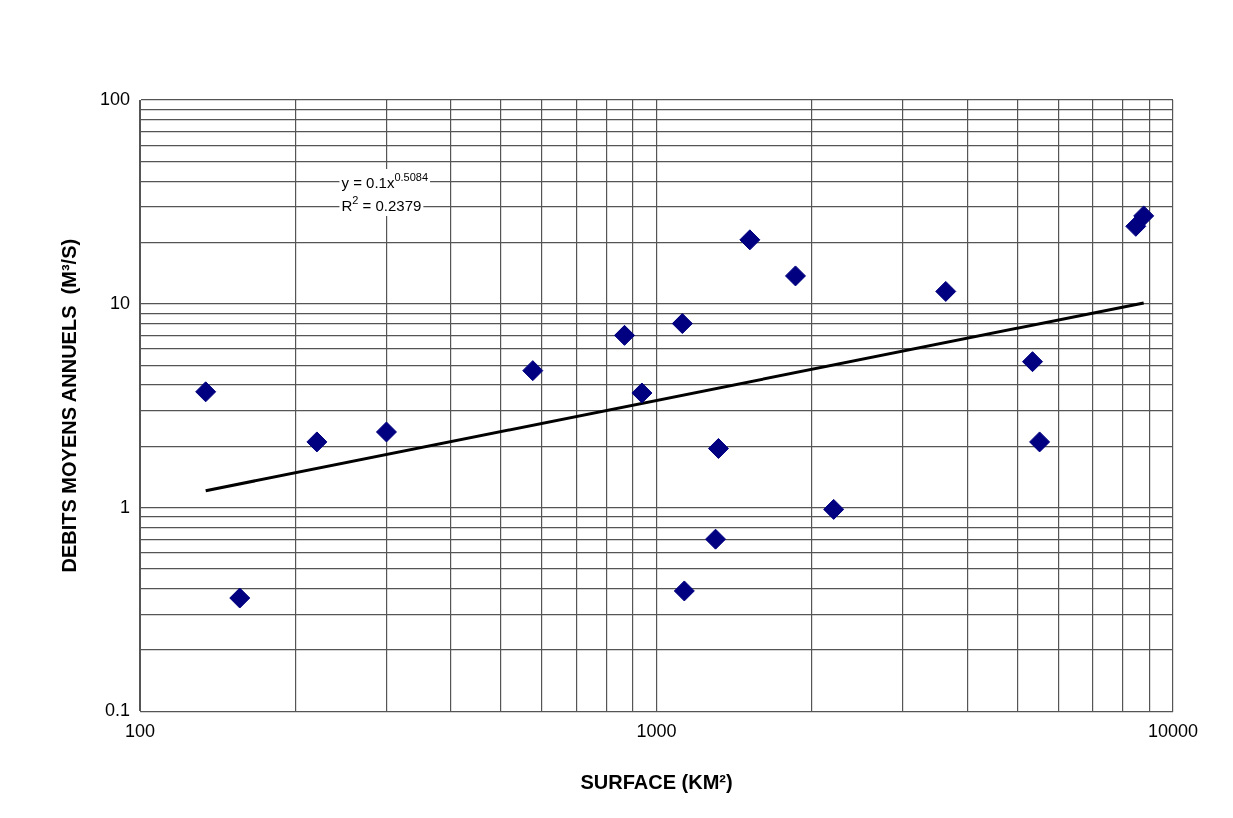  What do you see at coordinates (118, 710) in the screenshot?
I see `y-tick-label: 0.1` at bounding box center [118, 710].